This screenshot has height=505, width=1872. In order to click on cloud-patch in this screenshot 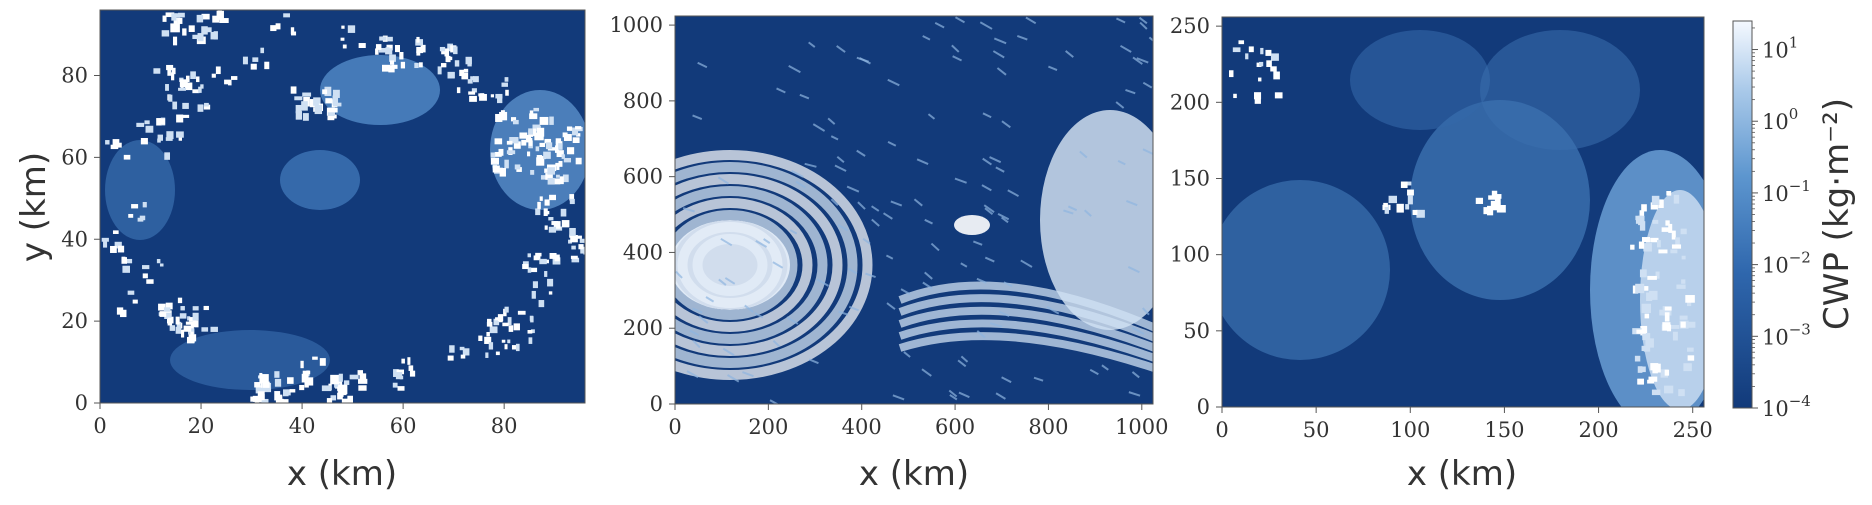, I will do `click(1672, 298)`.